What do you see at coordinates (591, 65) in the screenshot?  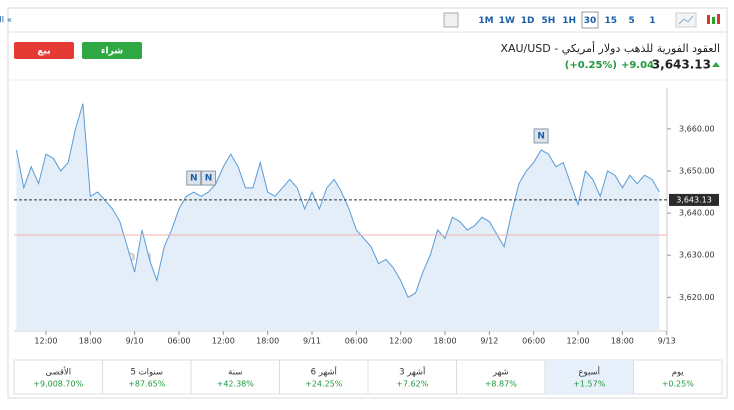 I see `change-pct: (+0.25%)` at bounding box center [591, 65].